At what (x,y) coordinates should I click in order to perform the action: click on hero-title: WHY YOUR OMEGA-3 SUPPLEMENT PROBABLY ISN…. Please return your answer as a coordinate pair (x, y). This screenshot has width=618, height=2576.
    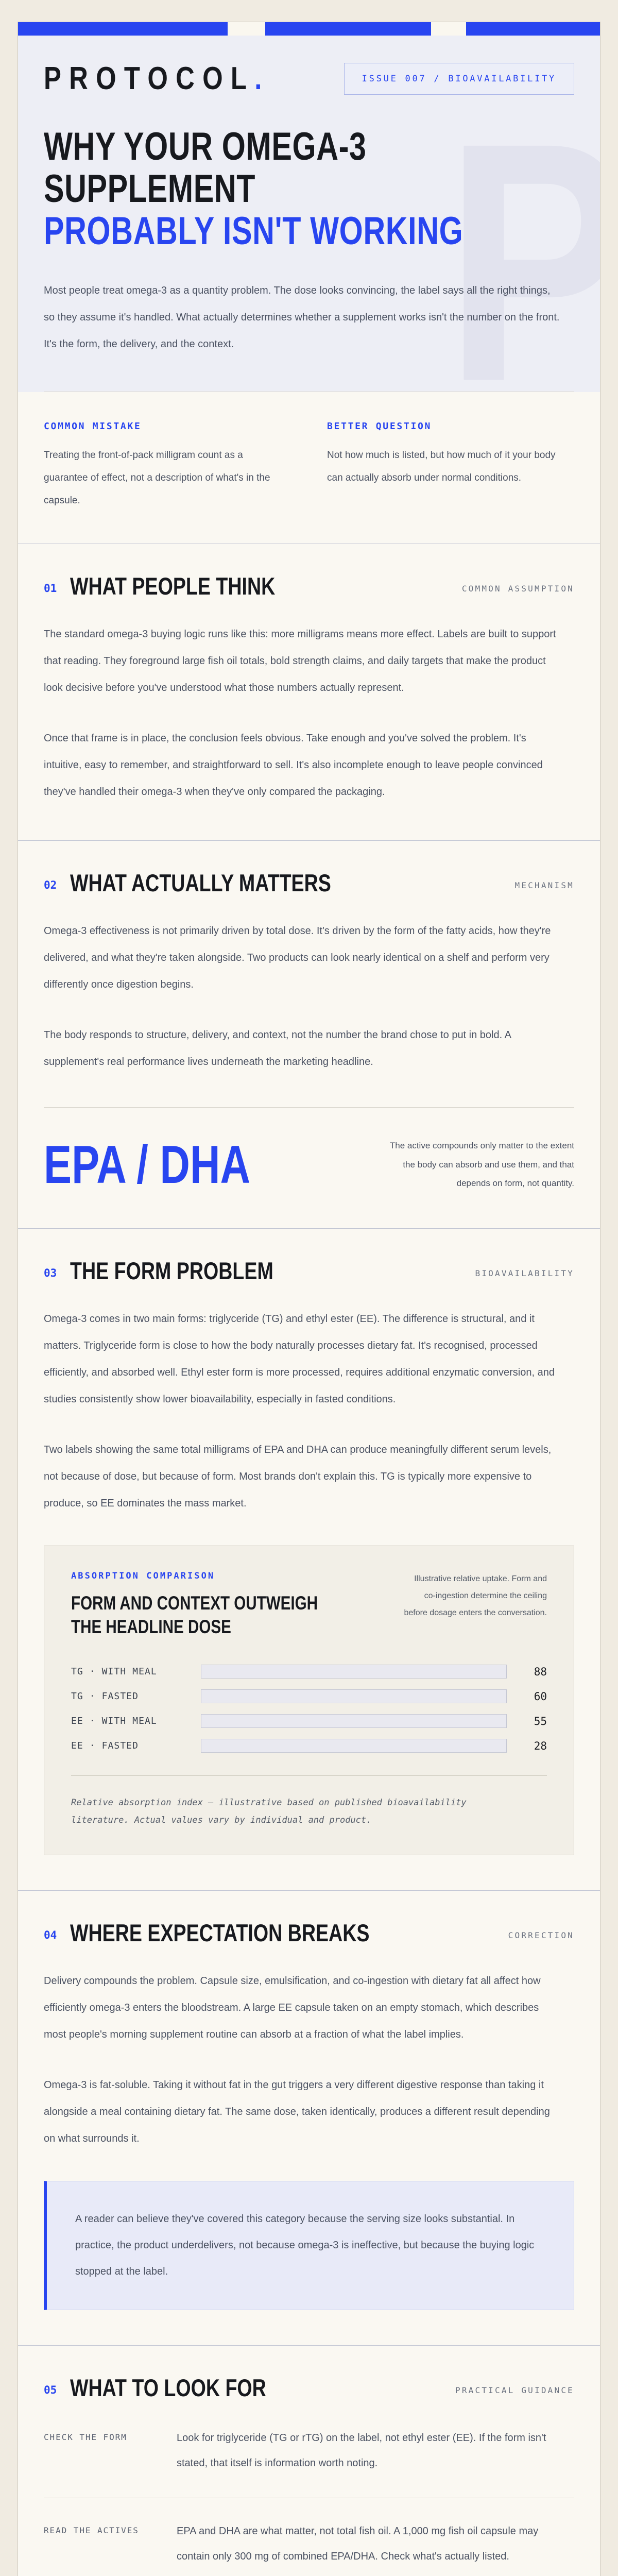
    Looking at the image, I should click on (254, 189).